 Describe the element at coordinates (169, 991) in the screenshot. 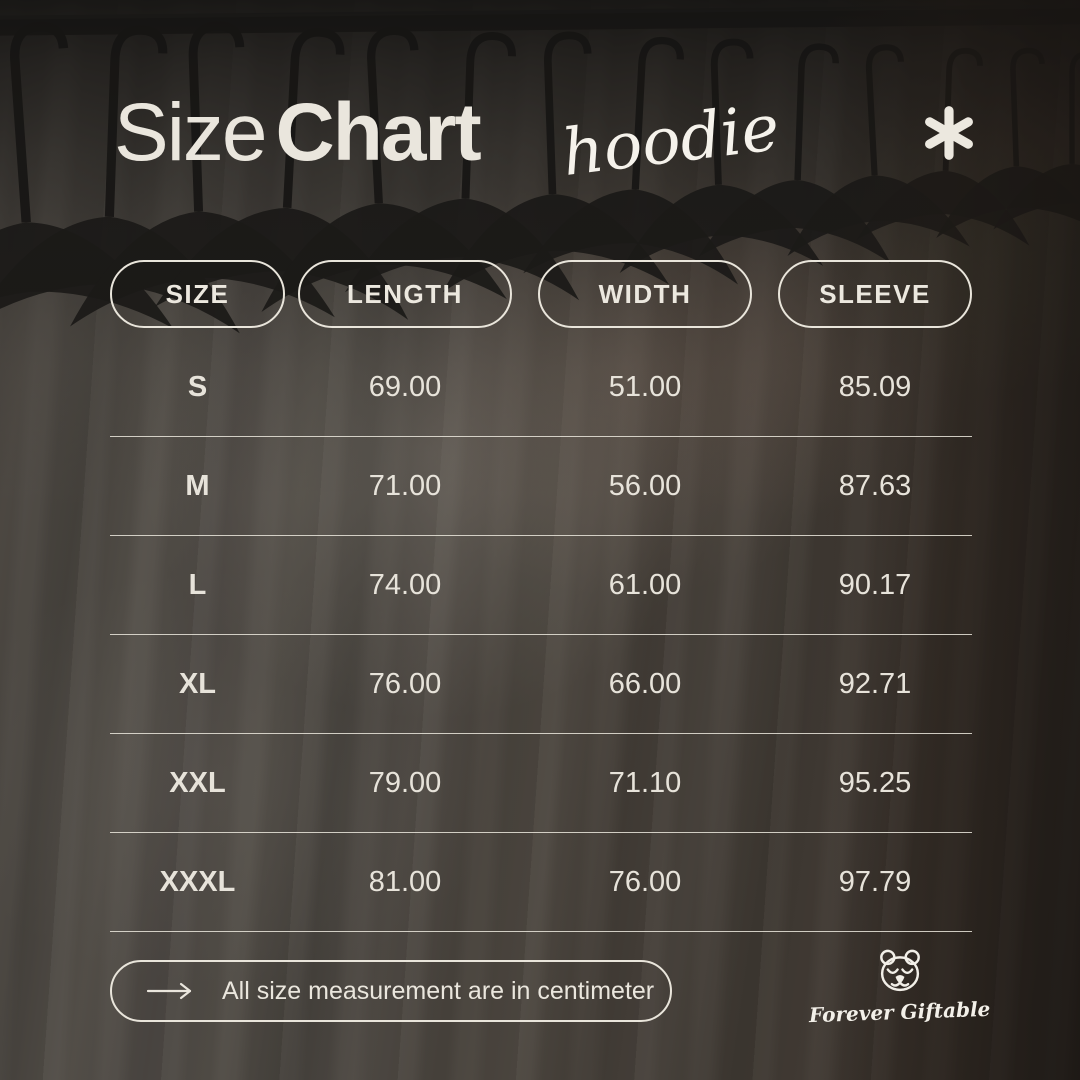

I see `long-right-arrow-icon` at that location.